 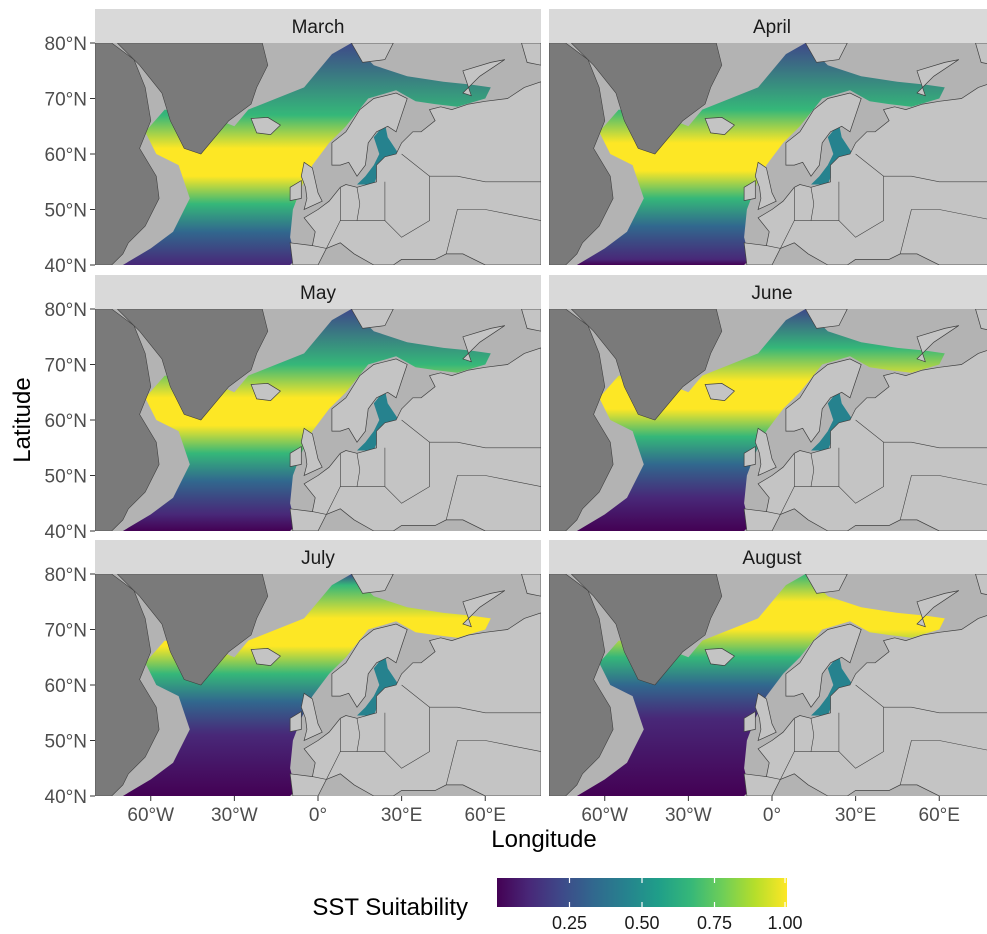 What do you see at coordinates (557, 905) in the screenshot?
I see `colorbar-legend: SST Suitability 0.25 0.50 0.75 1.00` at bounding box center [557, 905].